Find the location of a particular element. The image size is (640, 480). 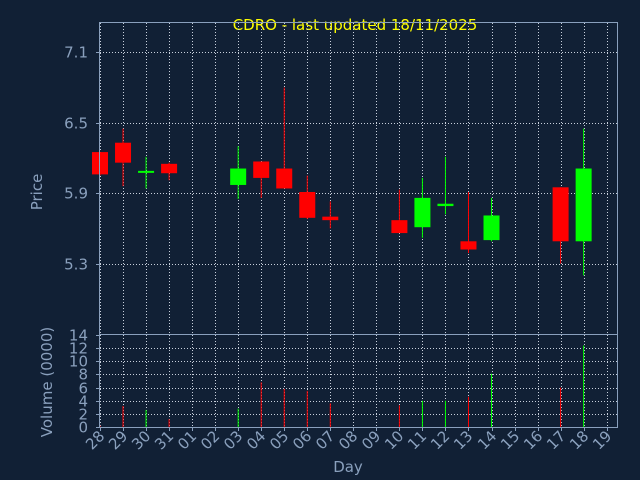

volume-y-tick-label: 0 is located at coordinates (83, 428).